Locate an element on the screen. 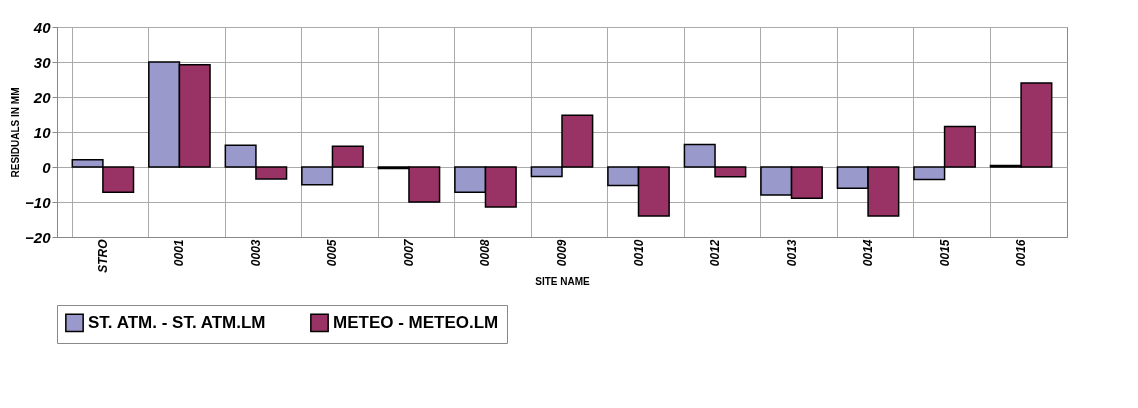 This screenshot has height=408, width=1138. y-tick-label: 0 is located at coordinates (47, 167).